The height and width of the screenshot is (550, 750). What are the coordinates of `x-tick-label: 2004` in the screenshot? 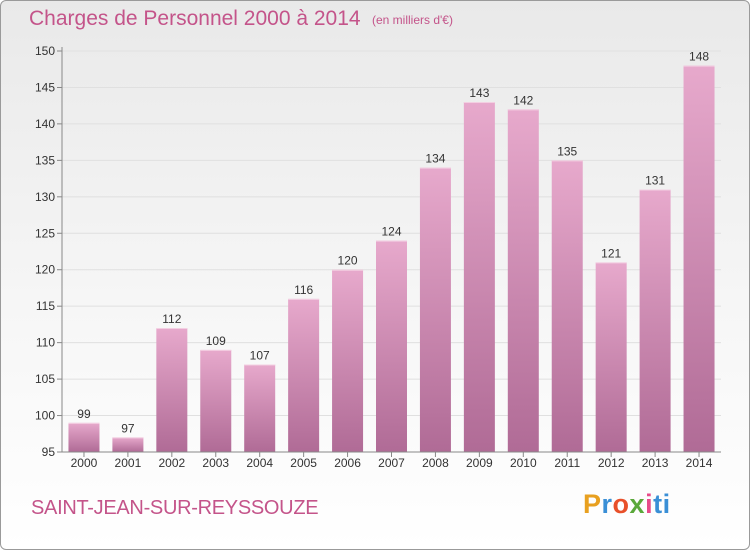 It's located at (259, 463).